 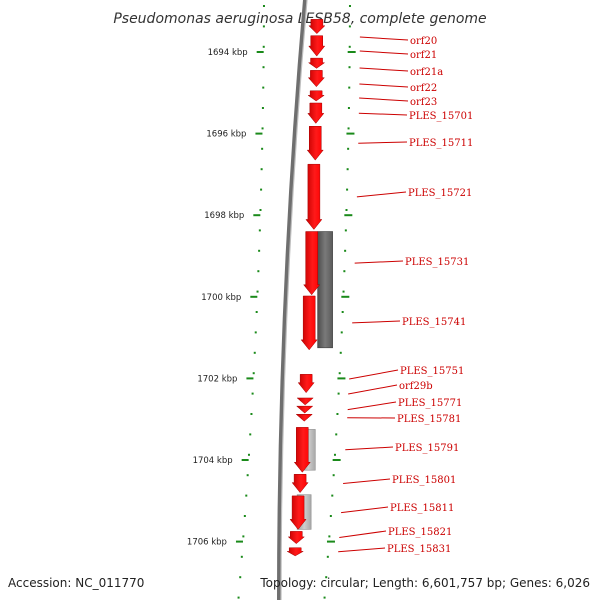 I want to click on gene-label: PLES_15771, so click(x=430, y=403).